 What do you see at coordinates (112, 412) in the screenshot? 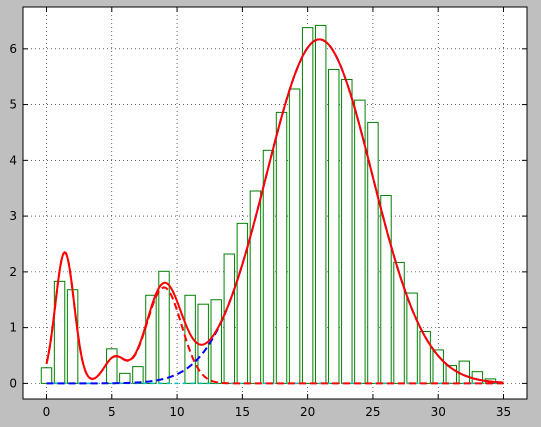
I see `x-tick-label: 5` at bounding box center [112, 412].